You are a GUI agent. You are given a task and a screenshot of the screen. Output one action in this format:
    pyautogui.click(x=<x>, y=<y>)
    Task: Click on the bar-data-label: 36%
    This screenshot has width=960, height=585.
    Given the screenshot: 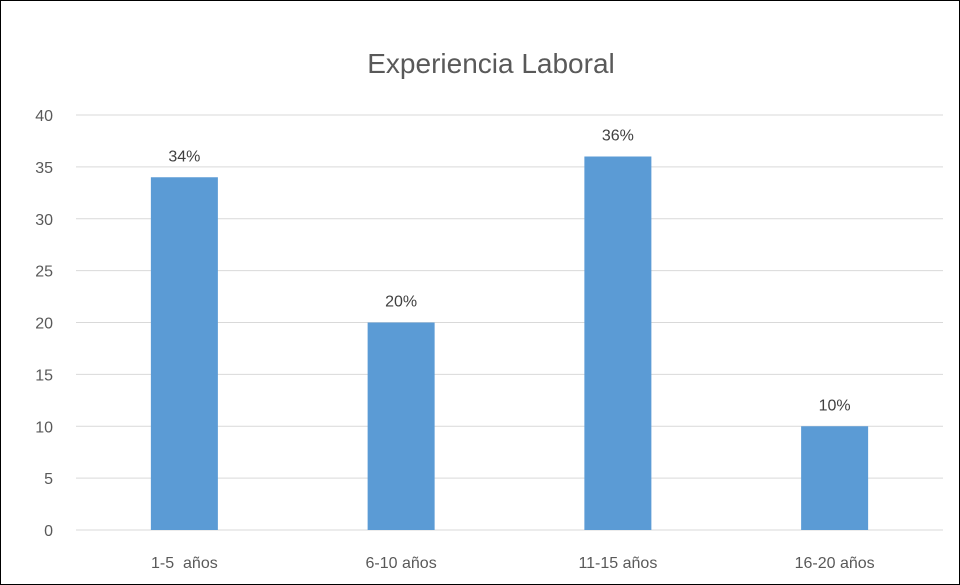 What is the action you would take?
    pyautogui.click(x=618, y=136)
    